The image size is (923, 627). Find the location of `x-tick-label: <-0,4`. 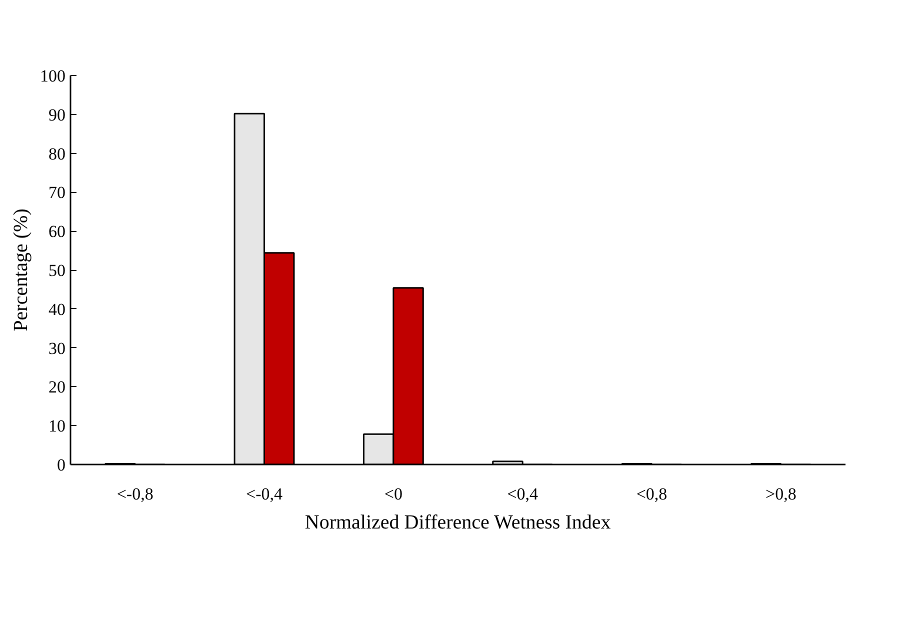

x-tick-label: <-0,4 is located at coordinates (264, 494).